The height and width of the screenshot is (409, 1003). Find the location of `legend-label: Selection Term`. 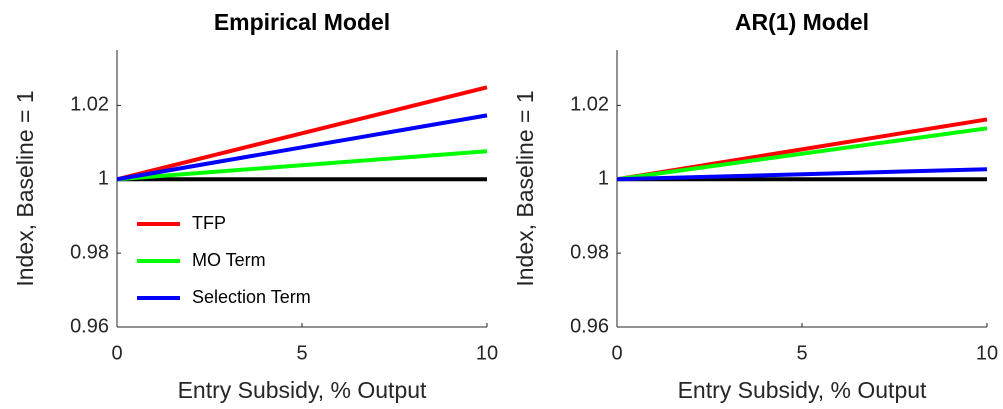

legend-label: Selection Term is located at coordinates (251, 297).